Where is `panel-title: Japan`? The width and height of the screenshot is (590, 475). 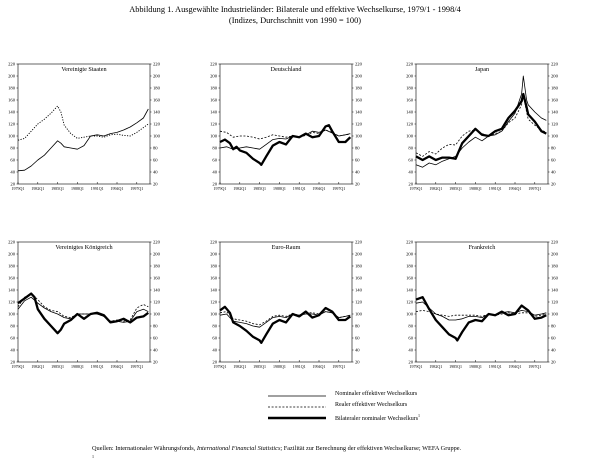 panel-title: Japan is located at coordinates (482, 69).